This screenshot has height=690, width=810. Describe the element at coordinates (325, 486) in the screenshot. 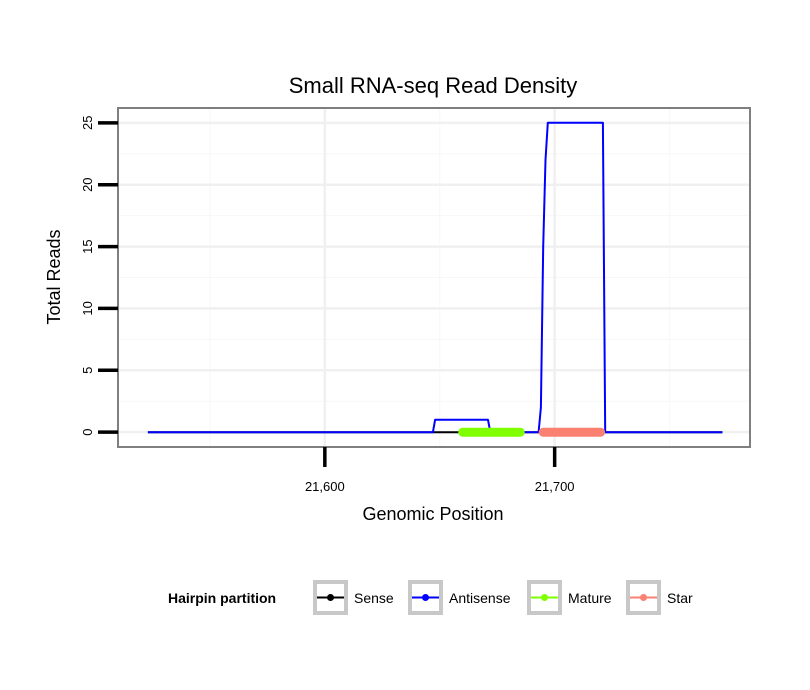

I see `x-tick-label: 21,600` at that location.